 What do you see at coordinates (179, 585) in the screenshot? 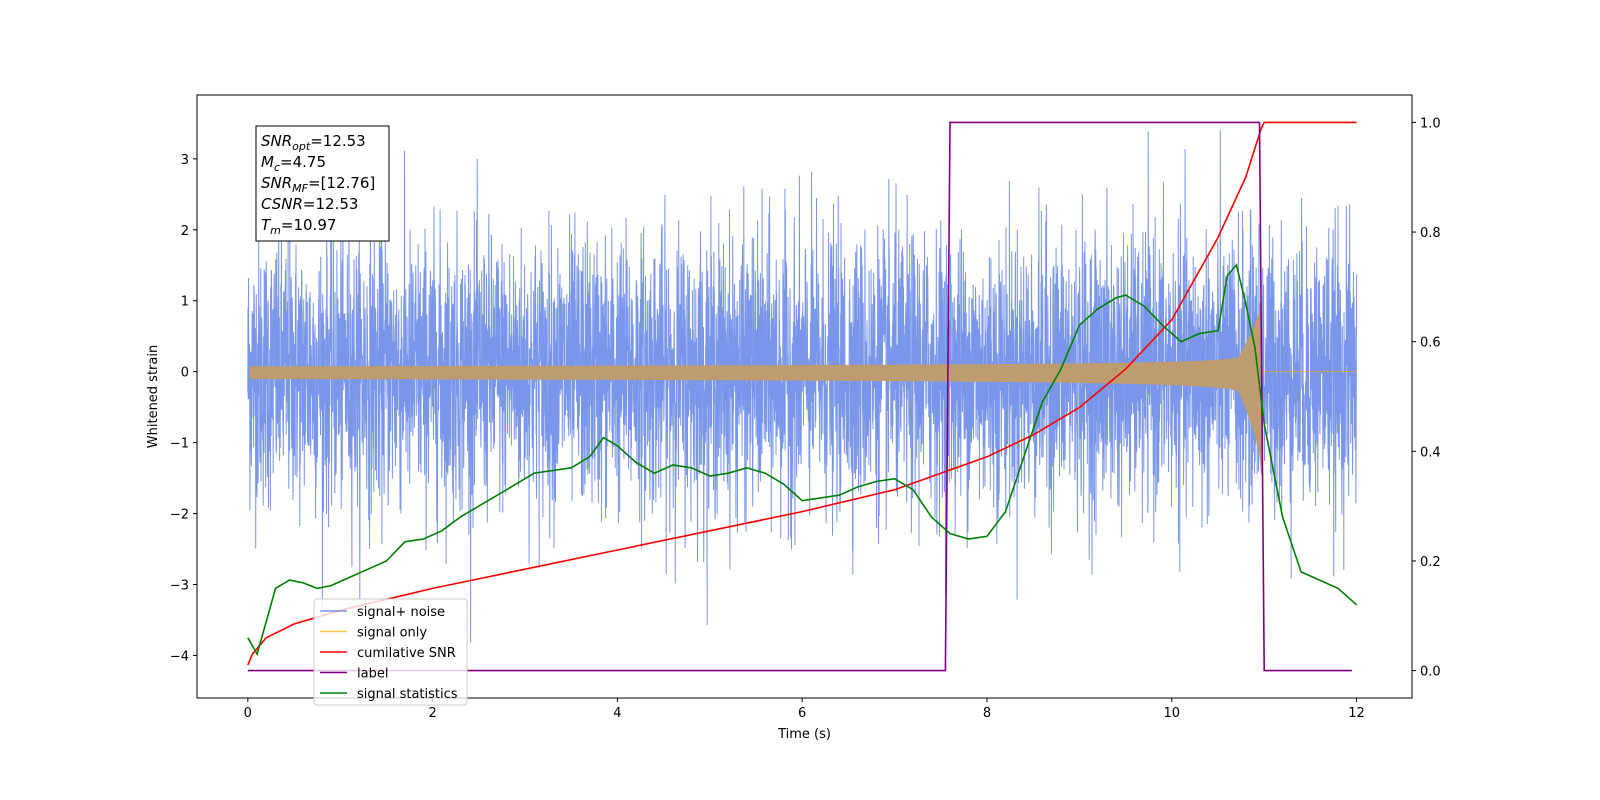
I see `y-tick-label: −3` at bounding box center [179, 585].